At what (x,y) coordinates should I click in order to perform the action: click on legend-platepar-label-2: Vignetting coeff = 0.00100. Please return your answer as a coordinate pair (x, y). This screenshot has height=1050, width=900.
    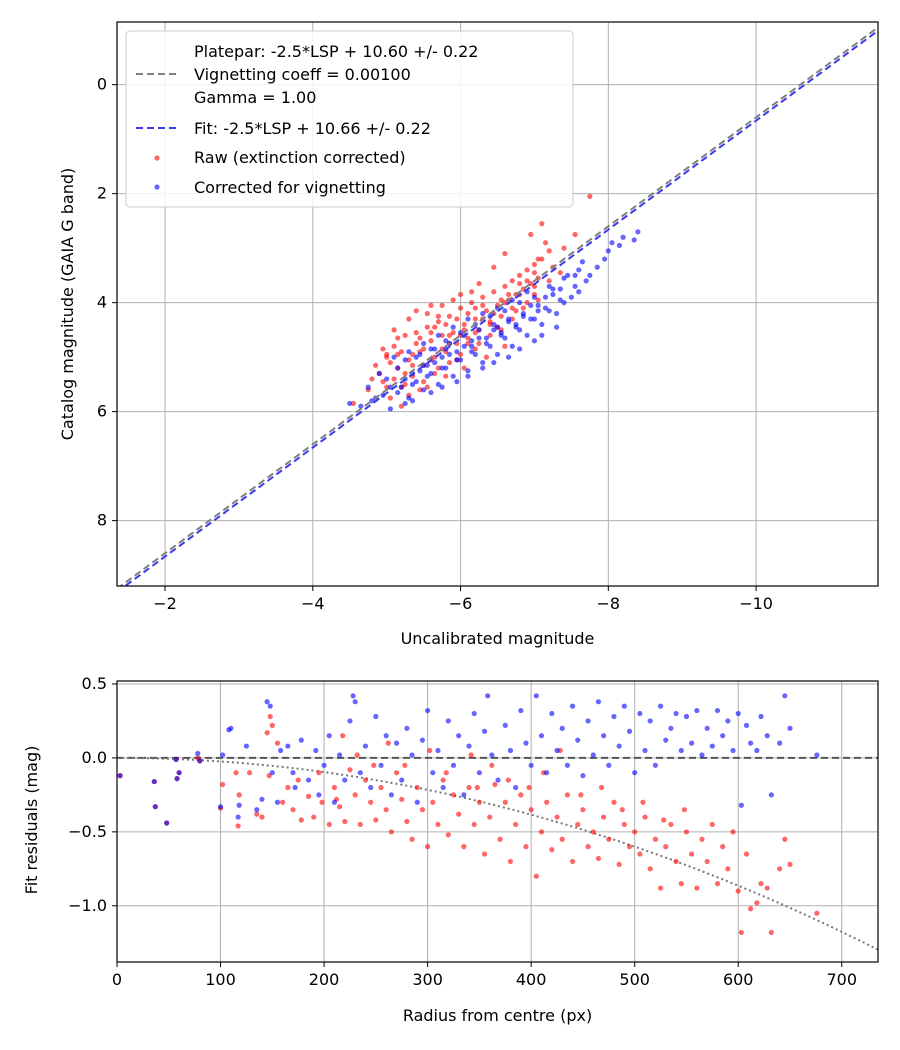
    Looking at the image, I should click on (302, 74).